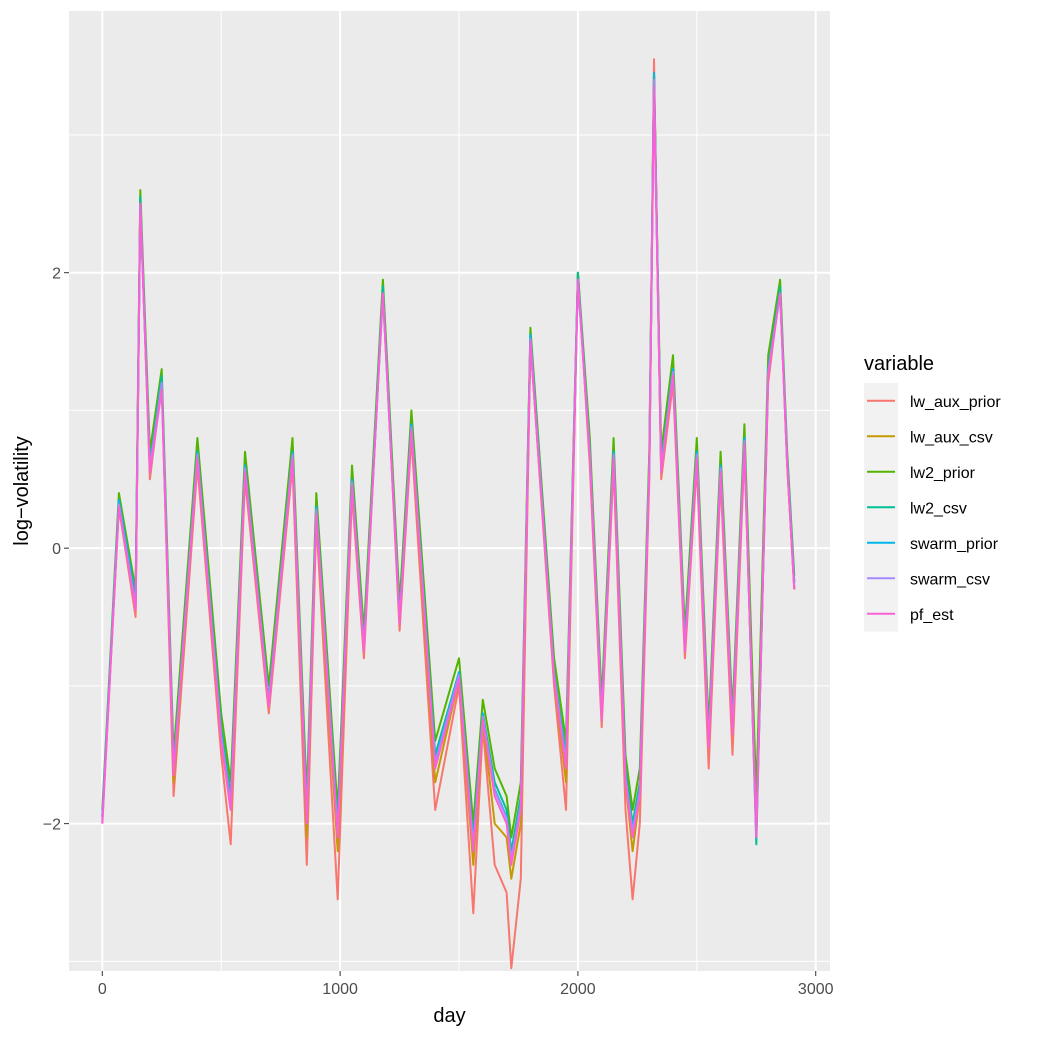 This screenshot has height=1038, width=1038. I want to click on x-tick-label: 0, so click(102, 989).